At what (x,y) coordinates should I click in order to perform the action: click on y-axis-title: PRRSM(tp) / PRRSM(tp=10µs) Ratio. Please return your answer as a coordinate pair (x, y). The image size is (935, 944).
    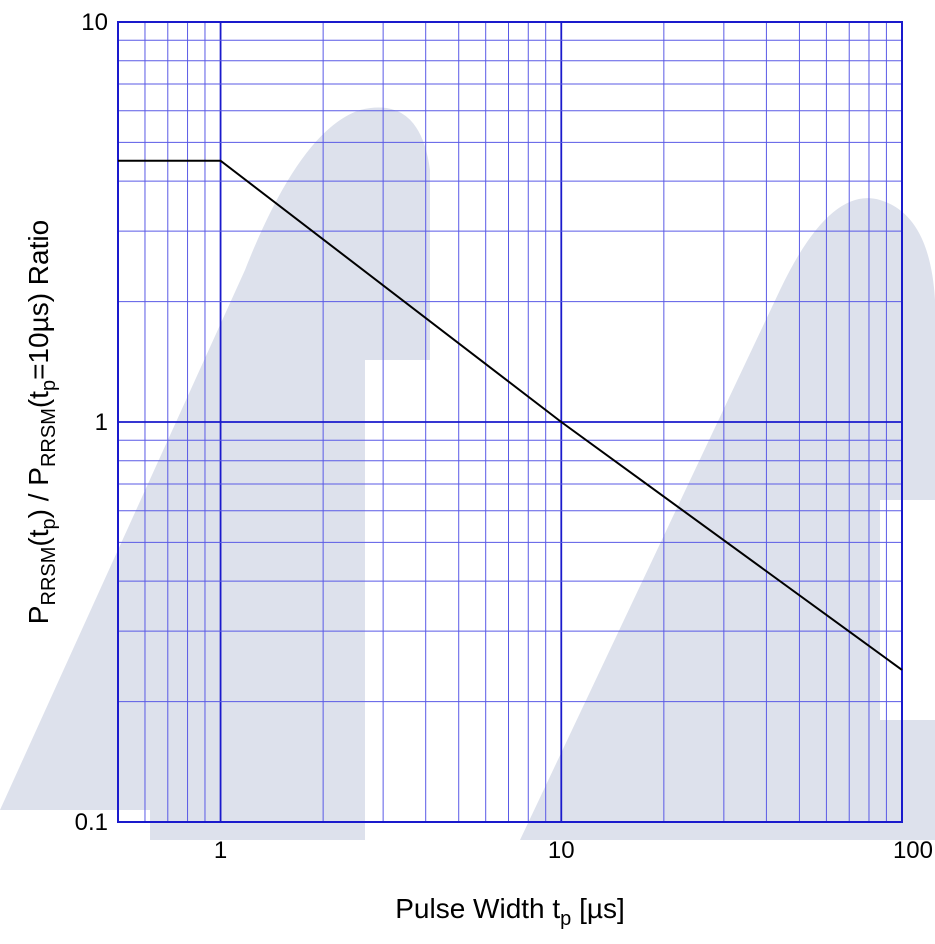
    Looking at the image, I should click on (41, 422).